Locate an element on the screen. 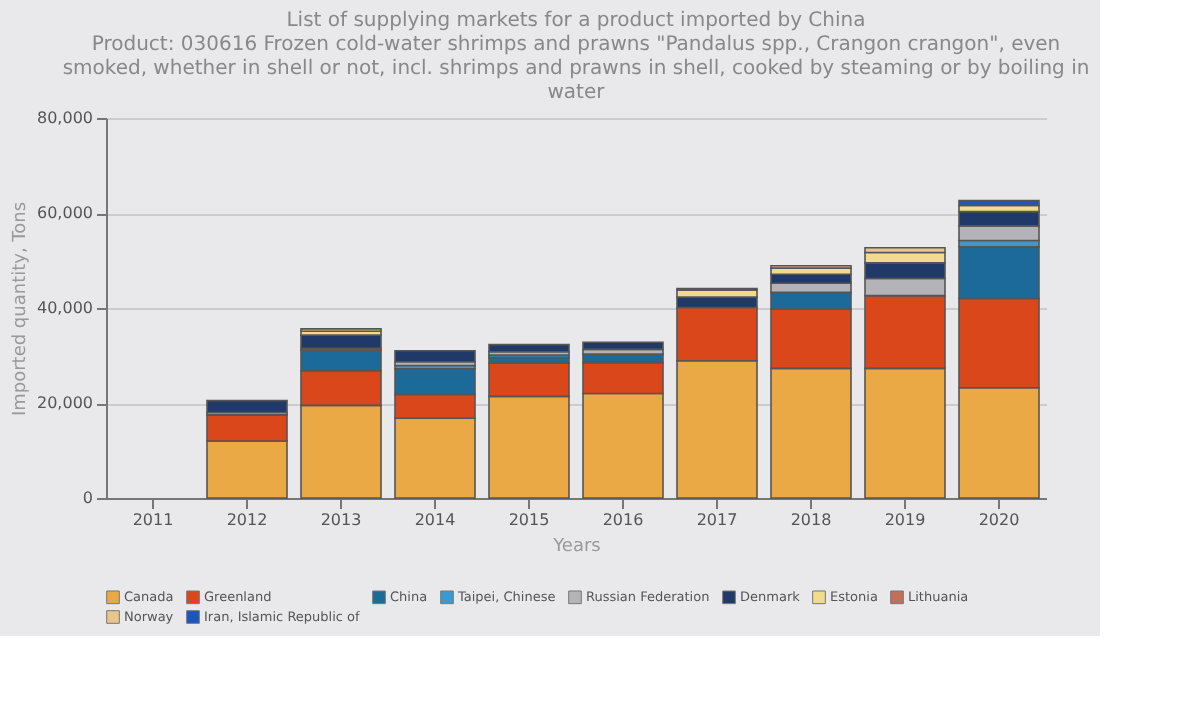  y-tick-label: 60,000 is located at coordinates (65, 213).